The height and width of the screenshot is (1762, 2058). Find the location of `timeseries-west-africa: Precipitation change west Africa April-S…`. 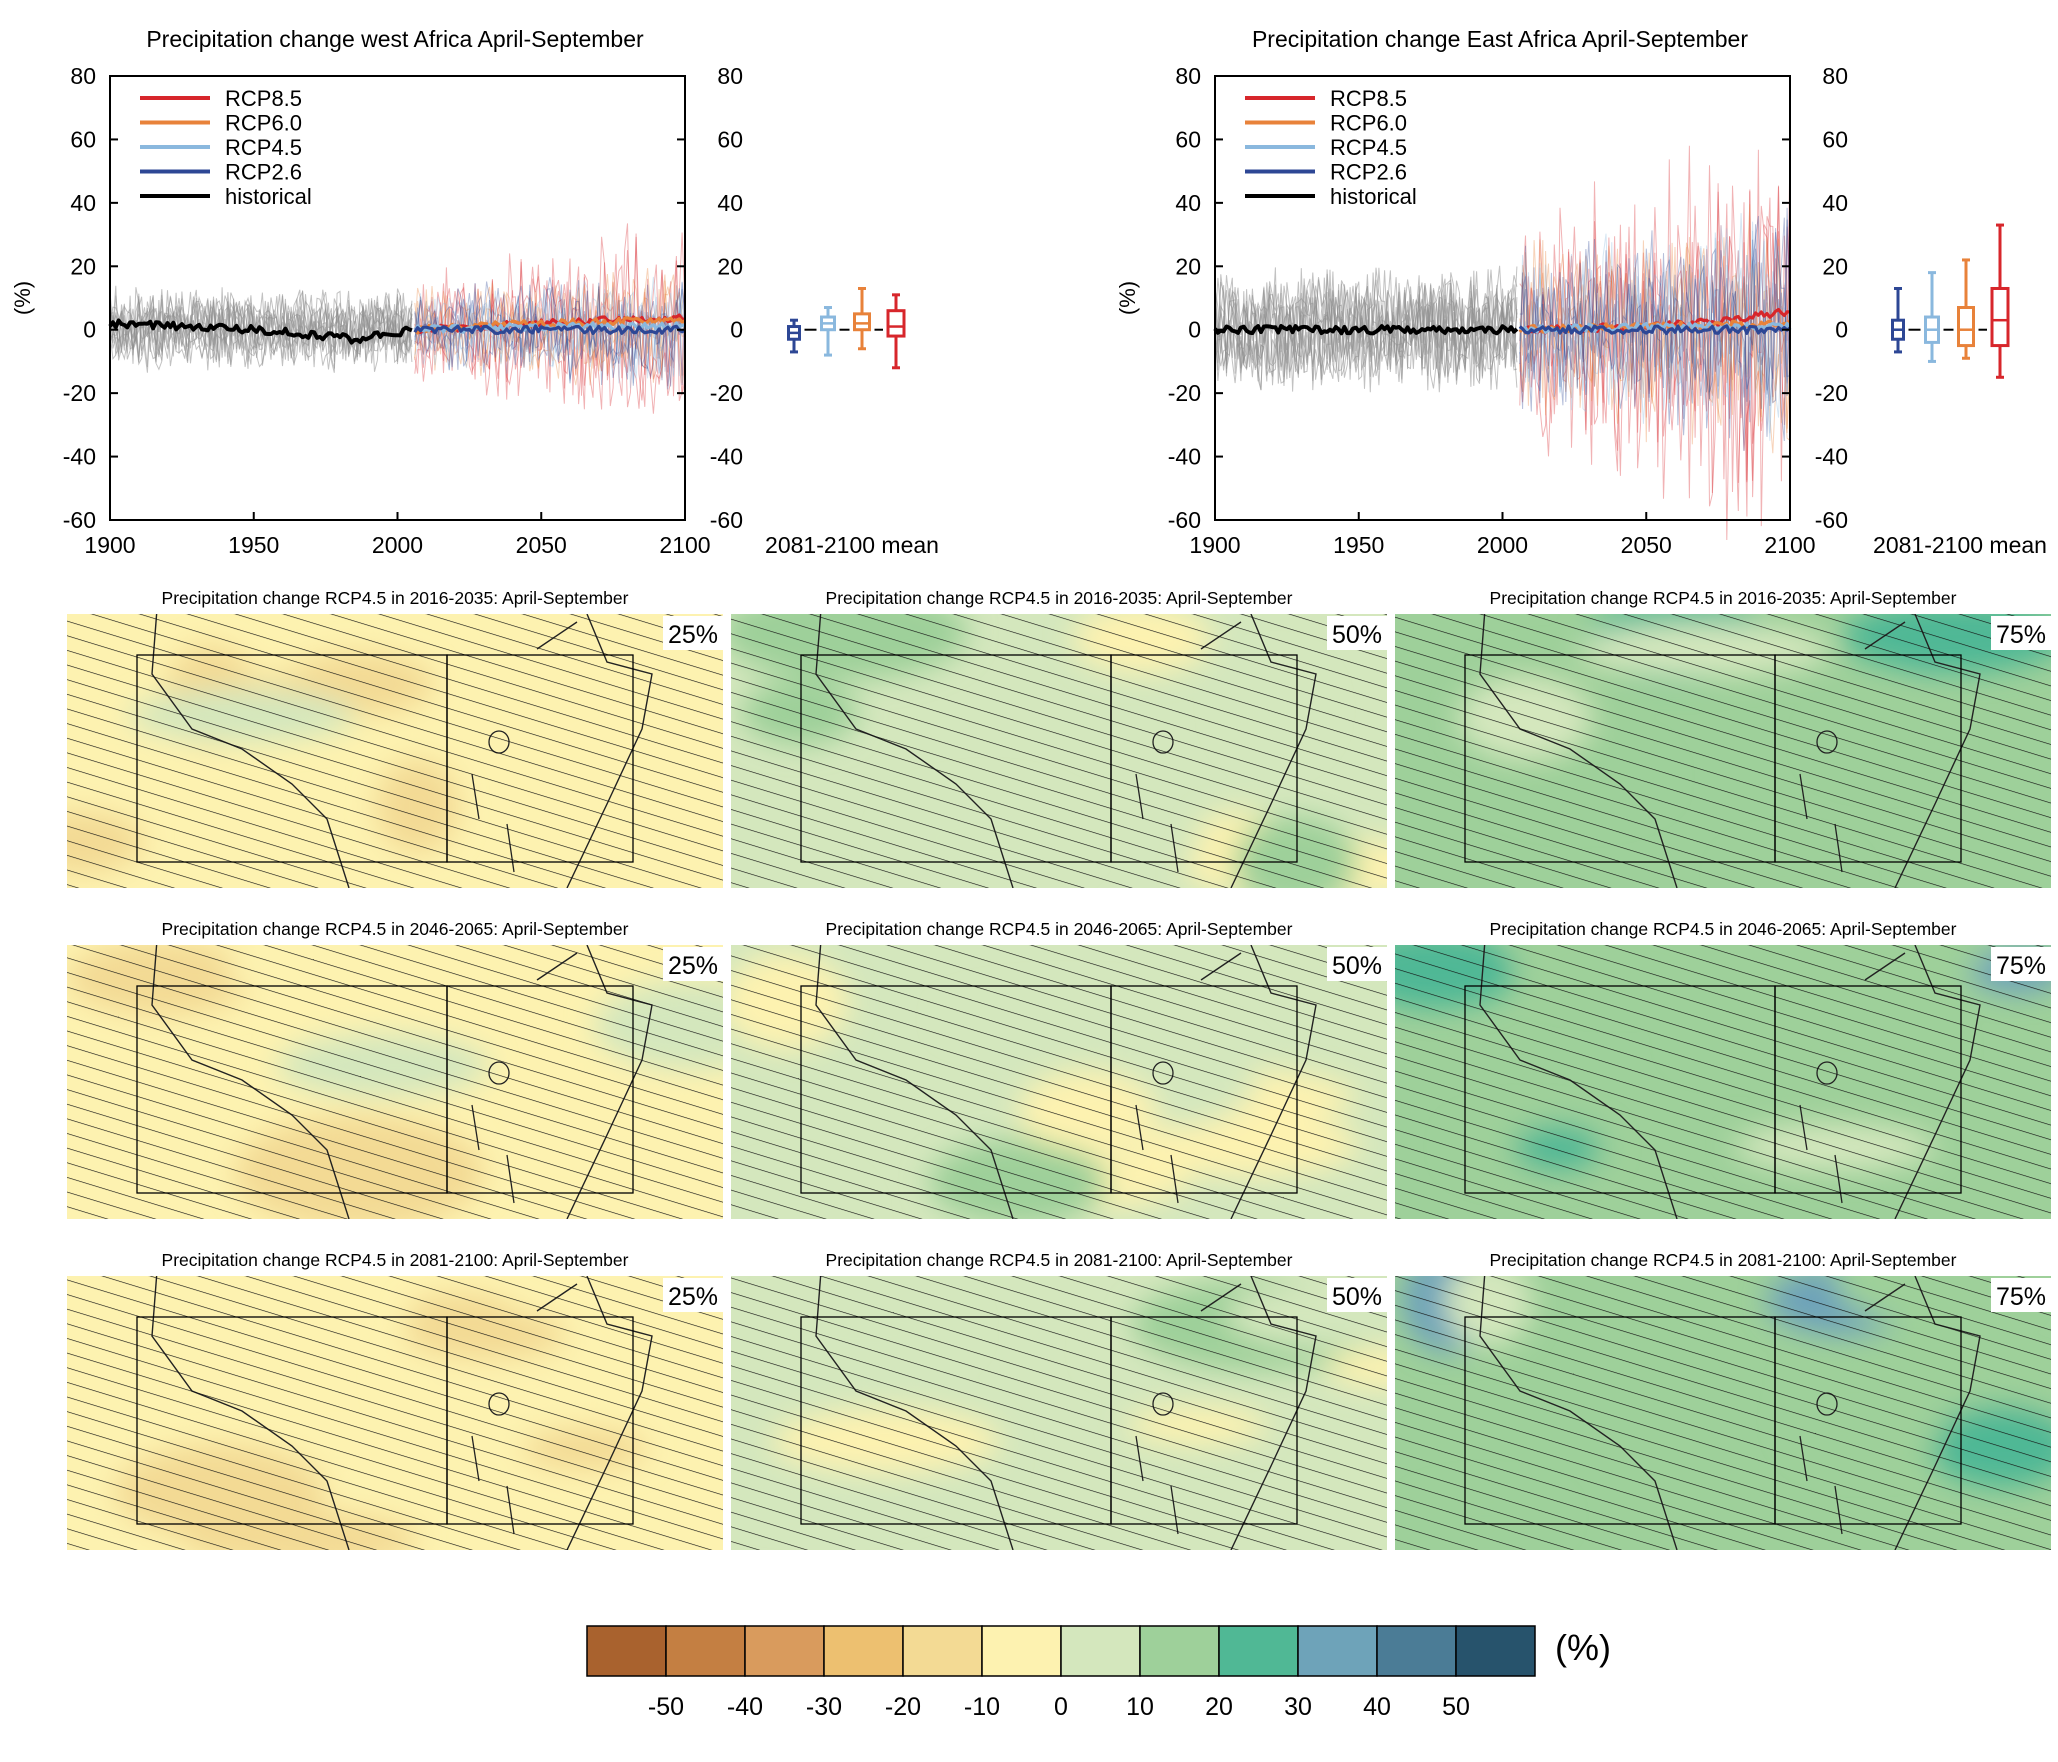

timeseries-west-africa: Precipitation change west Africa April-S… is located at coordinates (474, 292).